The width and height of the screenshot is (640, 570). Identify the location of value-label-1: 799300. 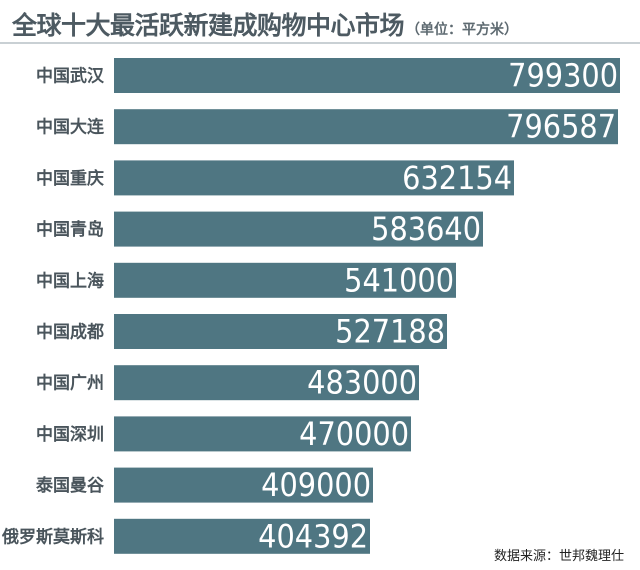
(563, 76).